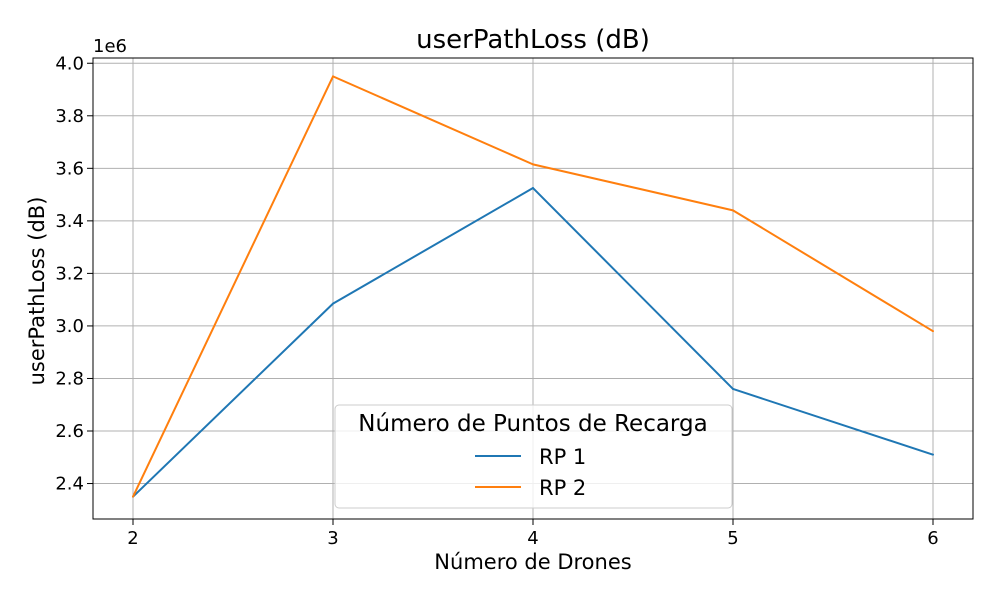 The image size is (1000, 600). I want to click on x-tick-label: 4, so click(532, 538).